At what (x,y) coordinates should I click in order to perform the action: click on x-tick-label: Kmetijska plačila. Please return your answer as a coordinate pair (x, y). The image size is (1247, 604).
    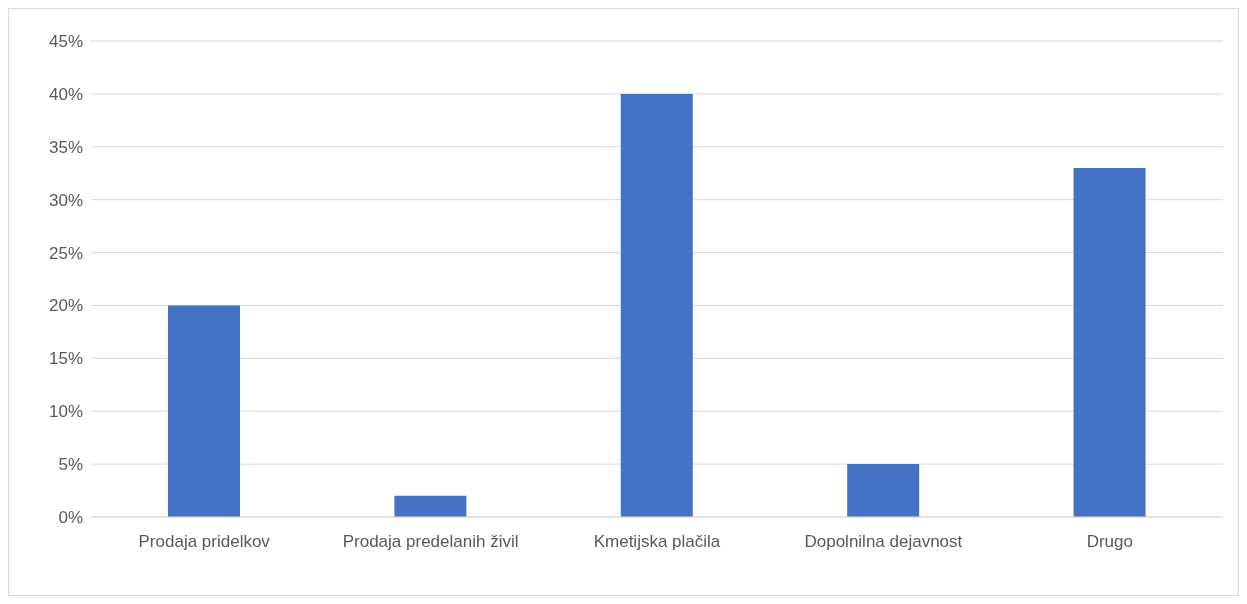
    Looking at the image, I should click on (657, 542).